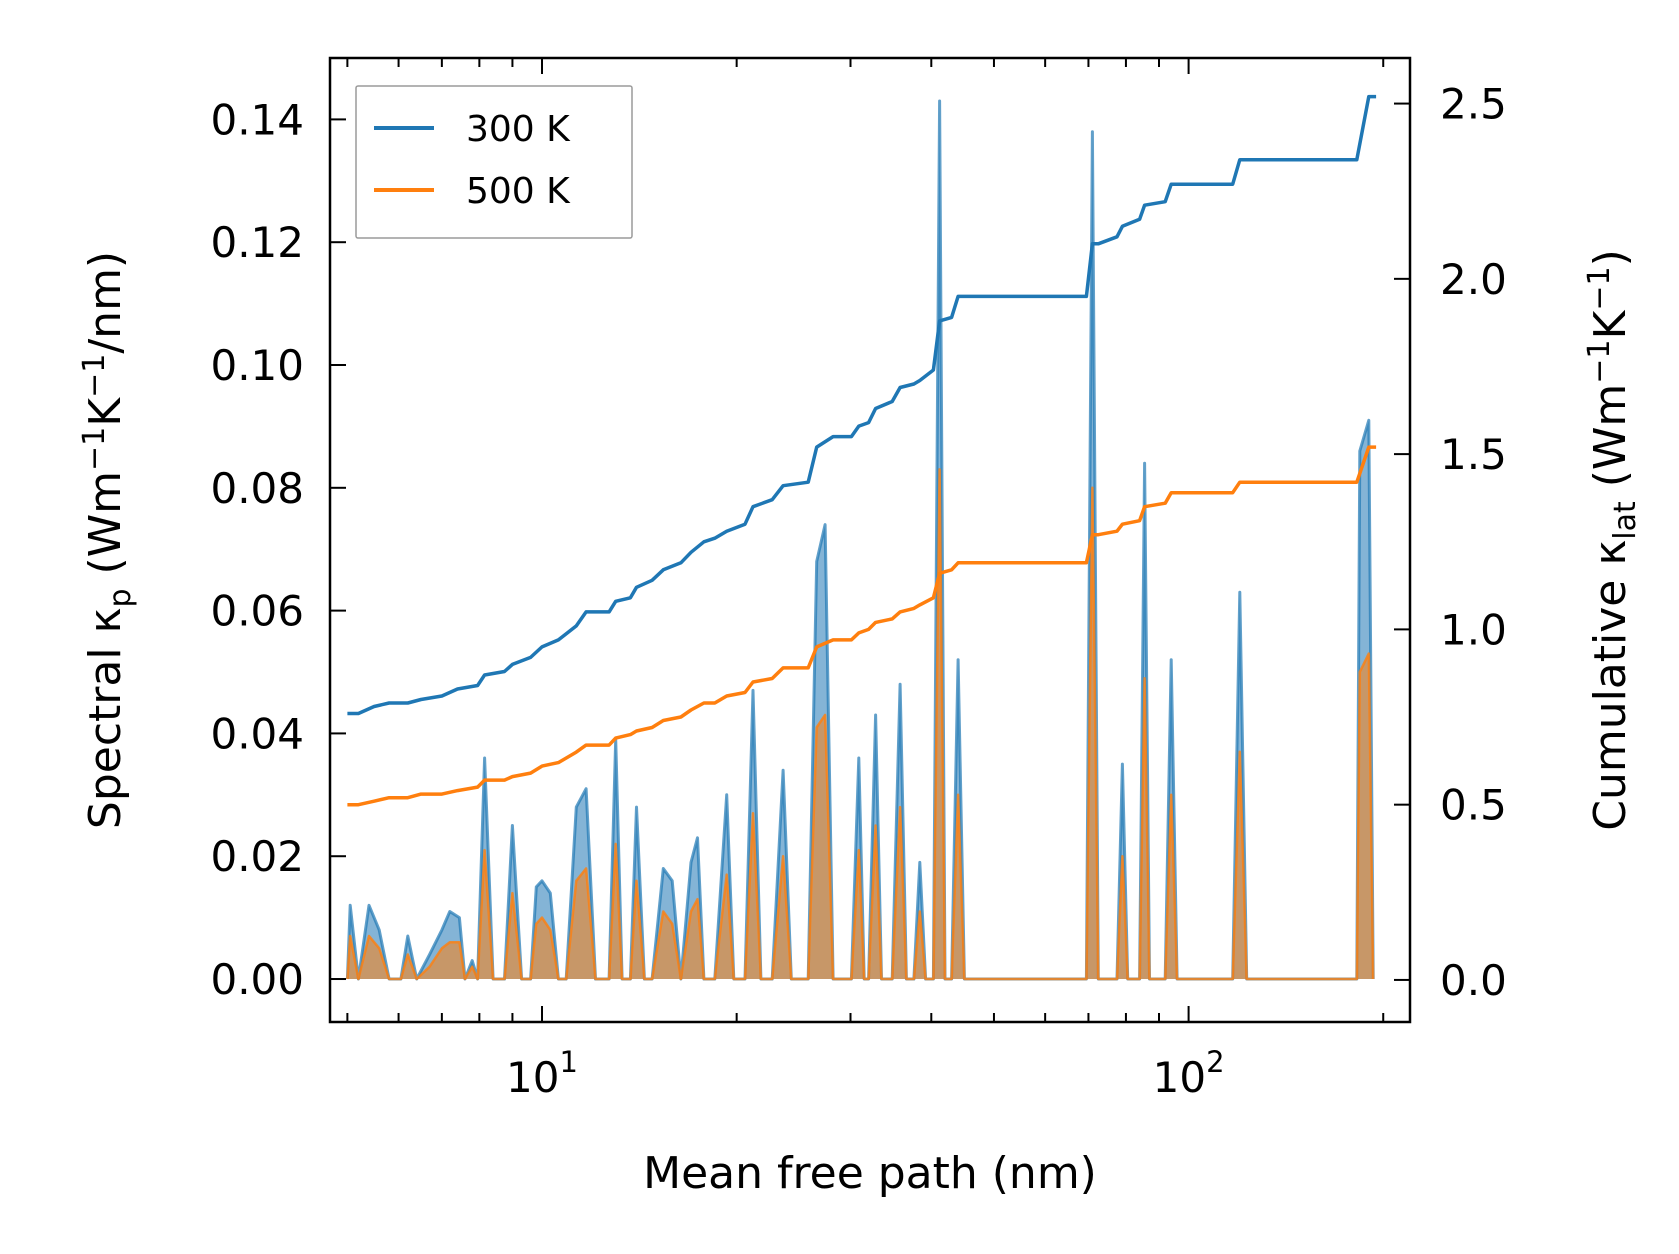  Describe the element at coordinates (1473, 104) in the screenshot. I see `right-y-tick-label: 2.5` at that location.